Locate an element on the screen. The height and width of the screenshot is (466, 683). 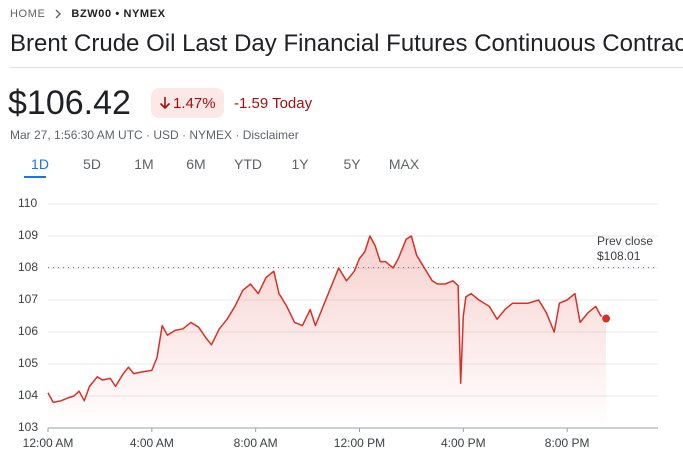
change-percent: 1.47% is located at coordinates (194, 103).